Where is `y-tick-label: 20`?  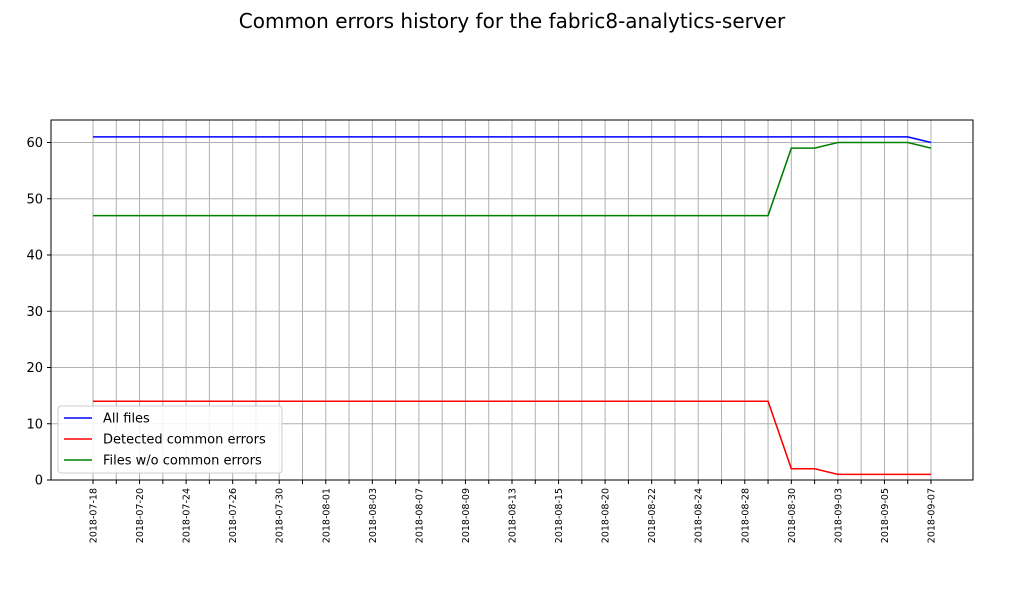 y-tick-label: 20 is located at coordinates (34, 368).